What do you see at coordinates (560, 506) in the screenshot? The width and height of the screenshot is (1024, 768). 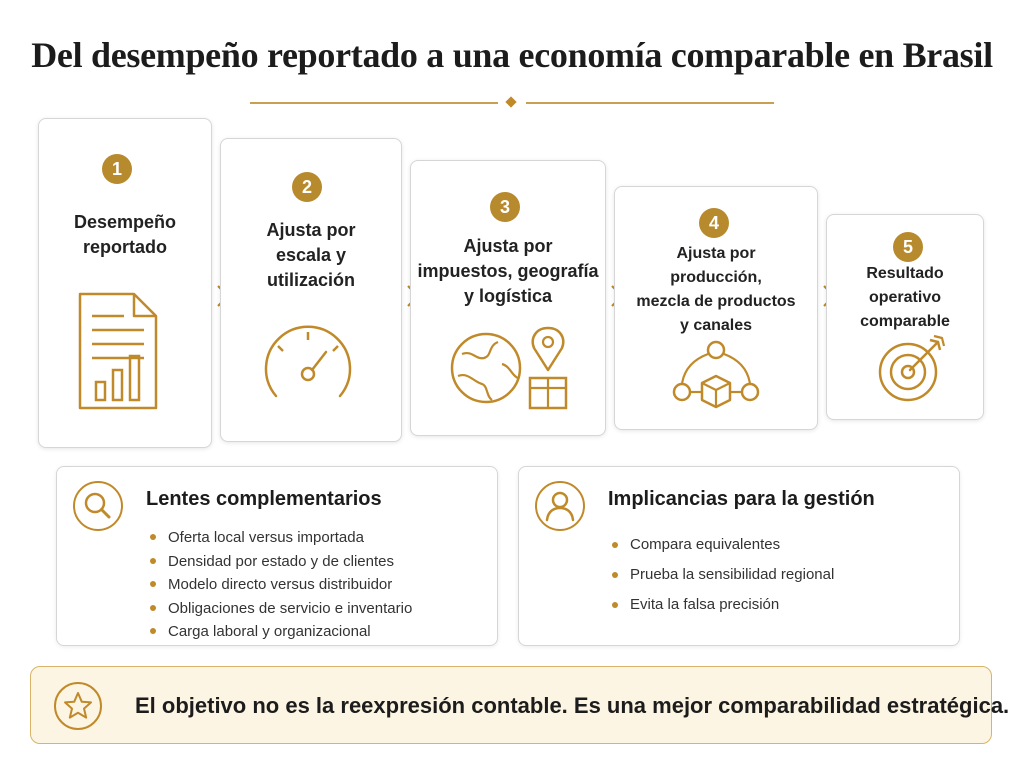 I see `person-icon` at bounding box center [560, 506].